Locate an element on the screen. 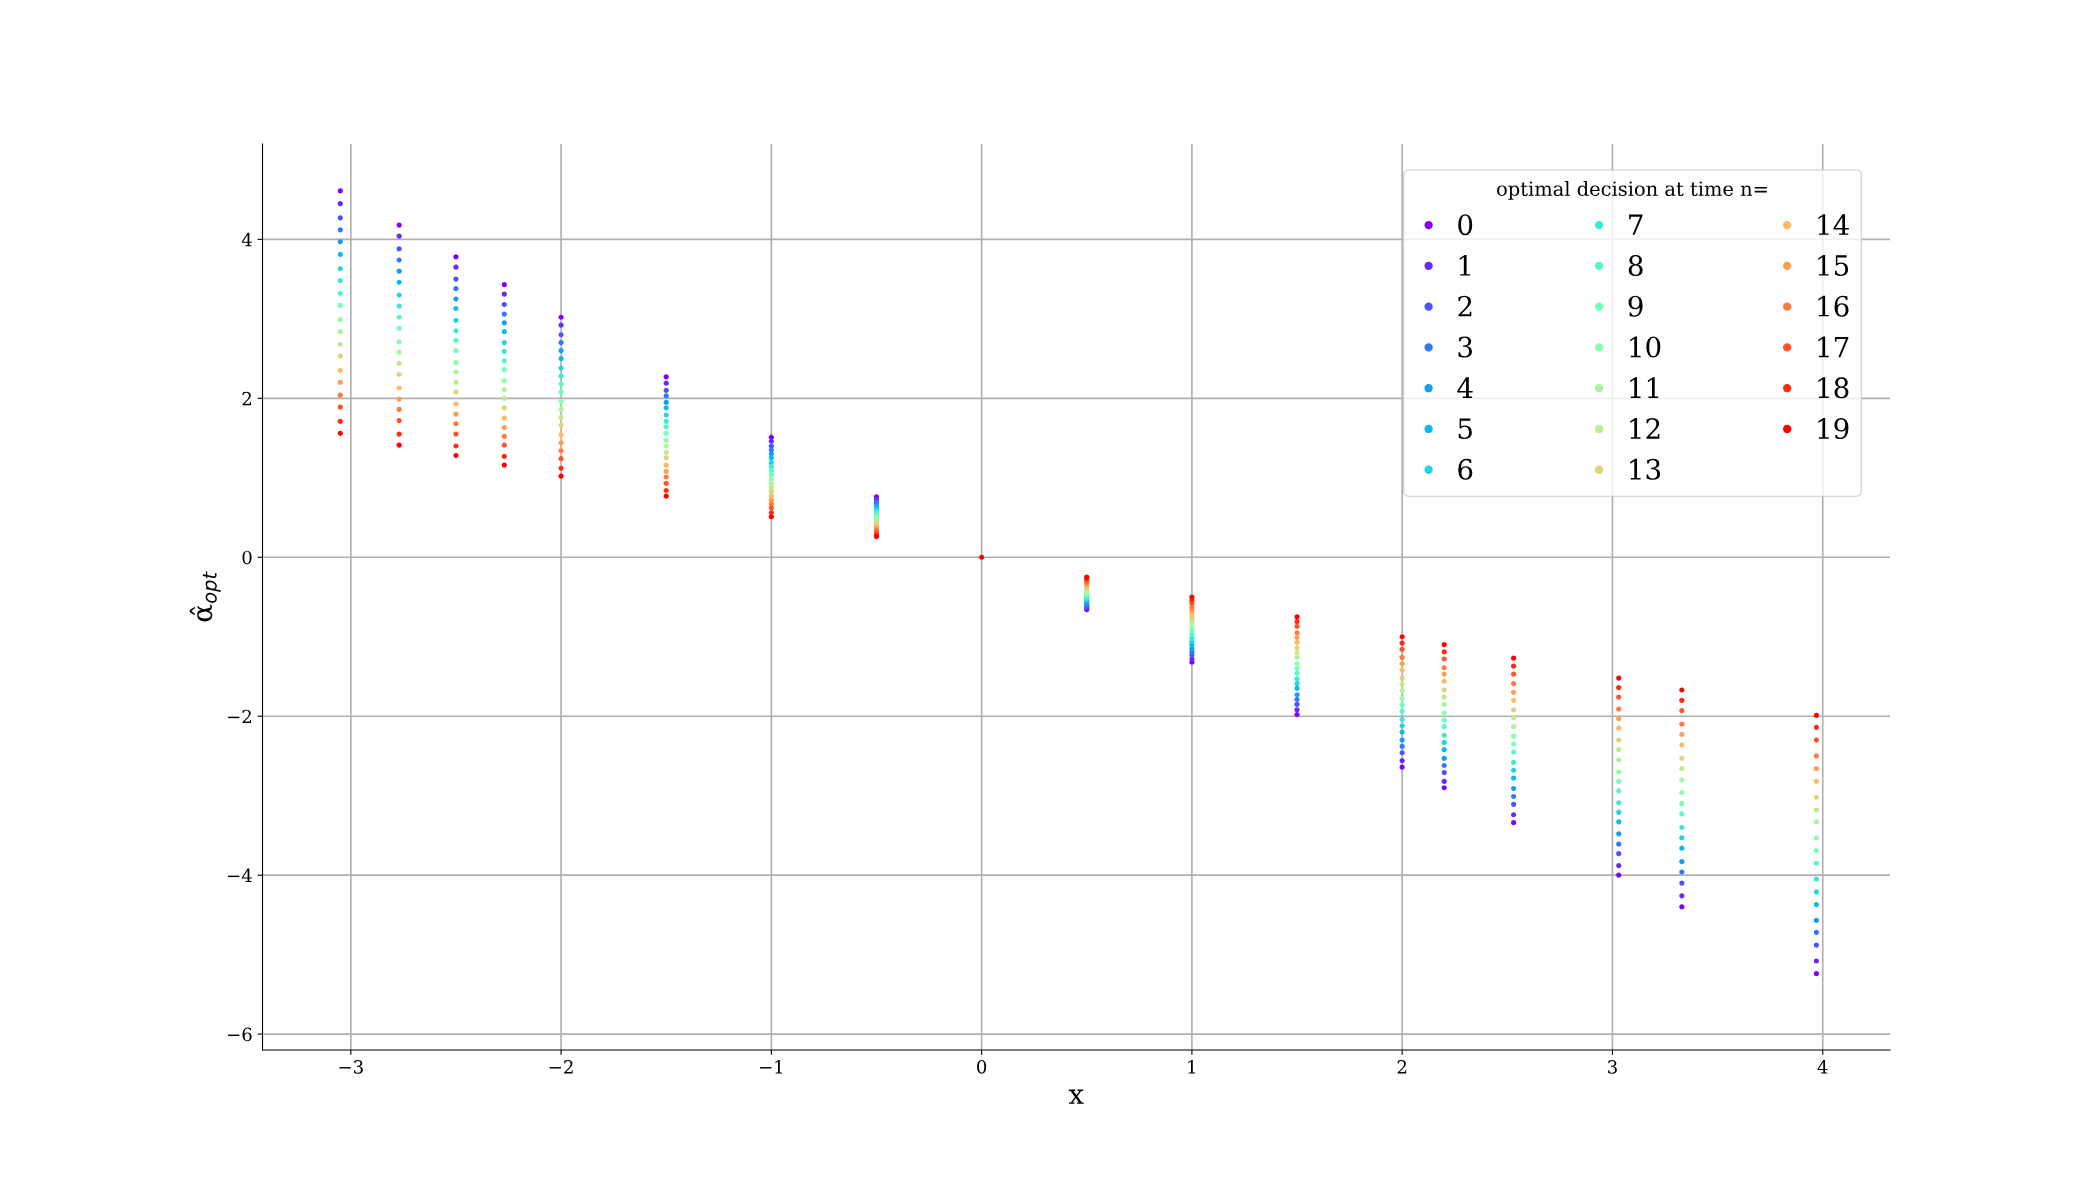 This screenshot has width=2100, height=1200. legend-label: 8 is located at coordinates (1635, 265).